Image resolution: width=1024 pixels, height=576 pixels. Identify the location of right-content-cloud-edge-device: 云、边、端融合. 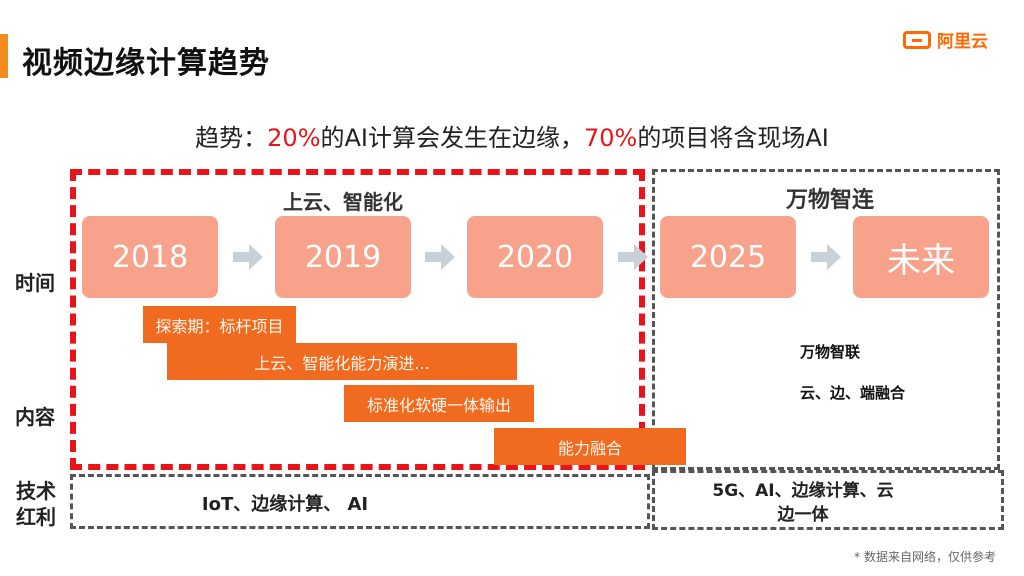
(853, 393).